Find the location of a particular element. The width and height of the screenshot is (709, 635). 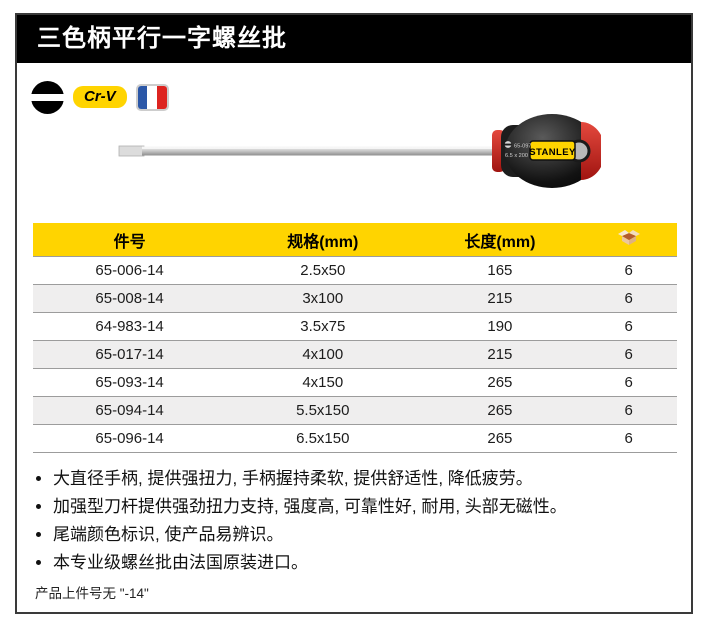

table-row: 65-017-14 4x100 215 6 is located at coordinates (355, 354).